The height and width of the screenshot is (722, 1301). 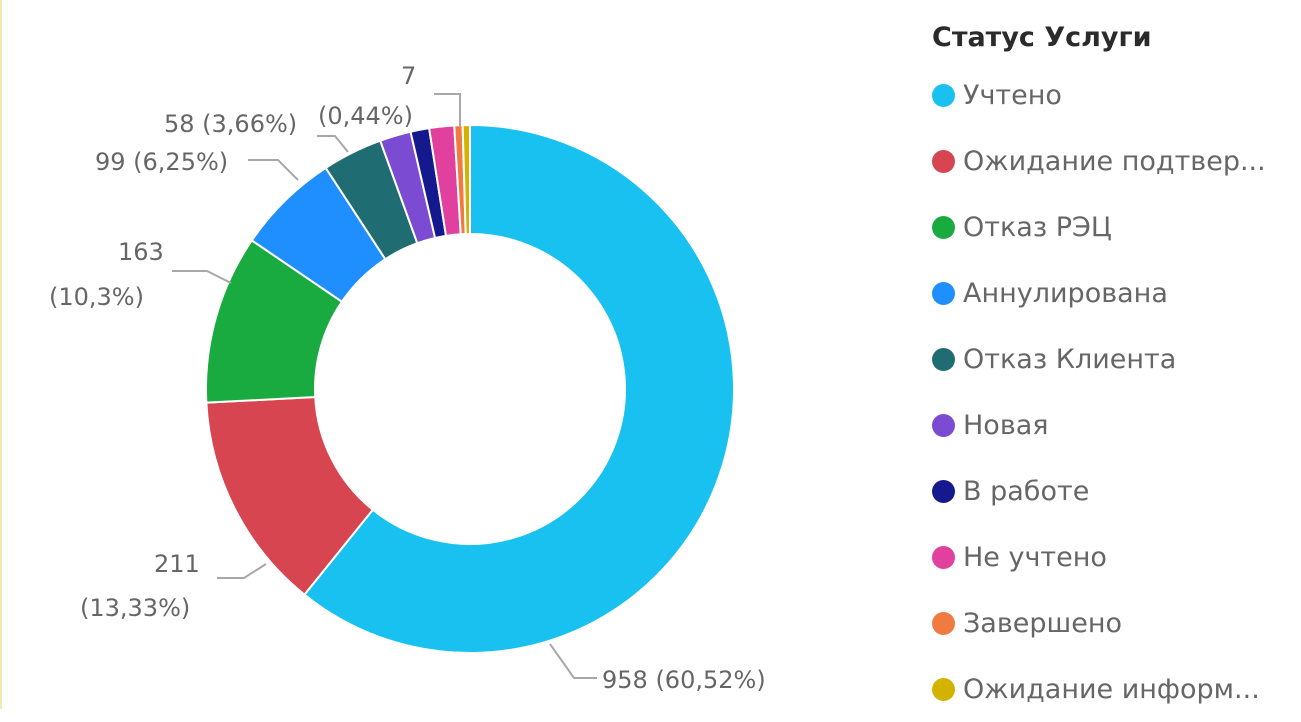 What do you see at coordinates (1114, 491) in the screenshot?
I see `legend-item-v-rabote: В работе` at bounding box center [1114, 491].